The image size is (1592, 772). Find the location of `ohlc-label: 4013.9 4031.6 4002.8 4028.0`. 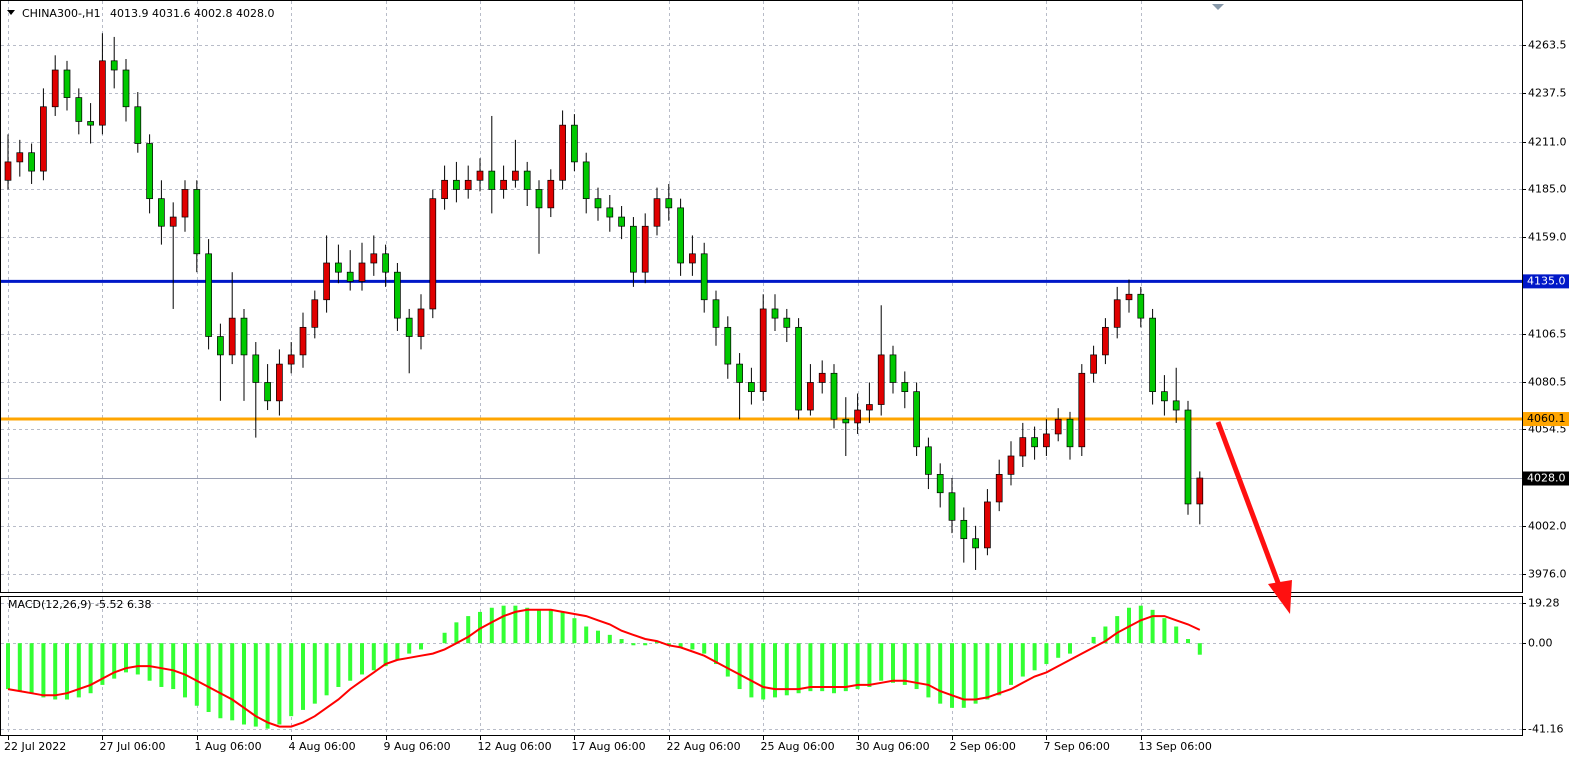

ohlc-label: 4013.9 4031.6 4002.8 4028.0 is located at coordinates (192, 13).